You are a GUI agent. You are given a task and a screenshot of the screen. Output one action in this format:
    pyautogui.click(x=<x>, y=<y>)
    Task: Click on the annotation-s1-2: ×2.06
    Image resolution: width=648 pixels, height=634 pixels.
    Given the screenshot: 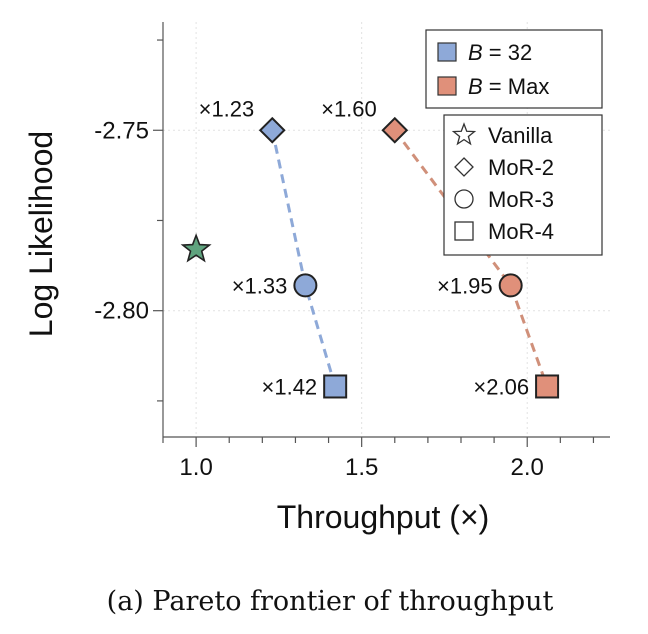 What is the action you would take?
    pyautogui.click(x=501, y=386)
    